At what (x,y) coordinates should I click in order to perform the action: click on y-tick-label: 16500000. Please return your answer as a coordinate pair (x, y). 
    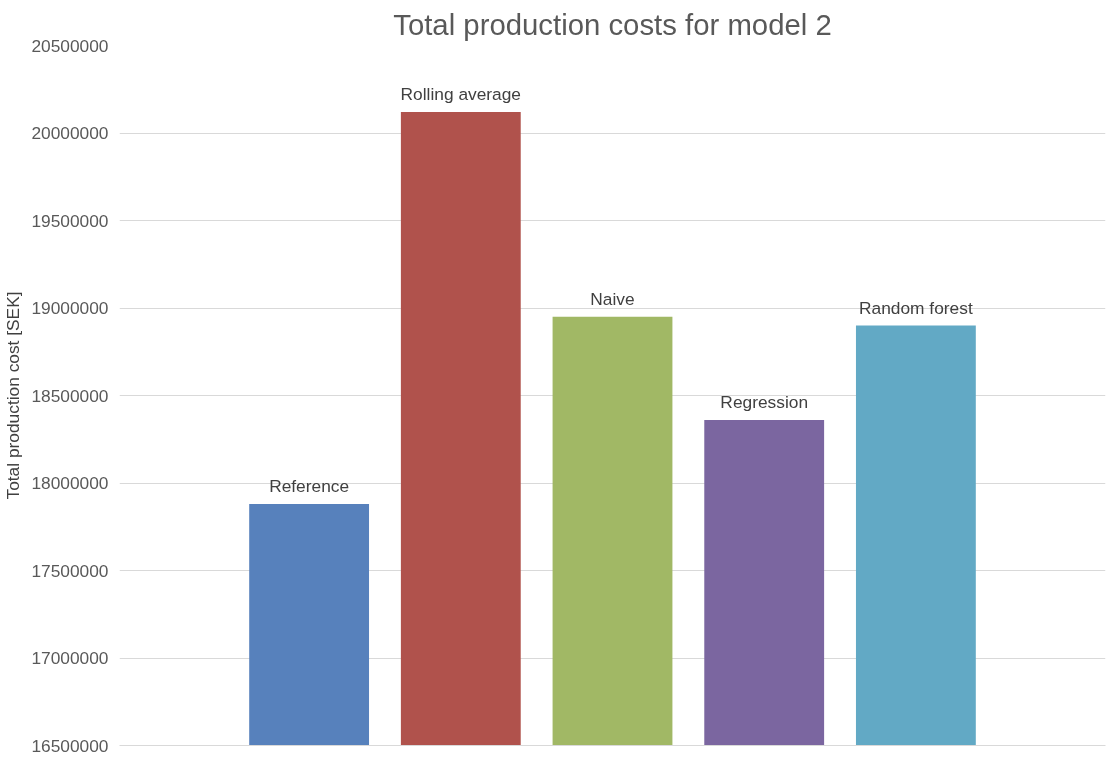
    Looking at the image, I should click on (70, 745).